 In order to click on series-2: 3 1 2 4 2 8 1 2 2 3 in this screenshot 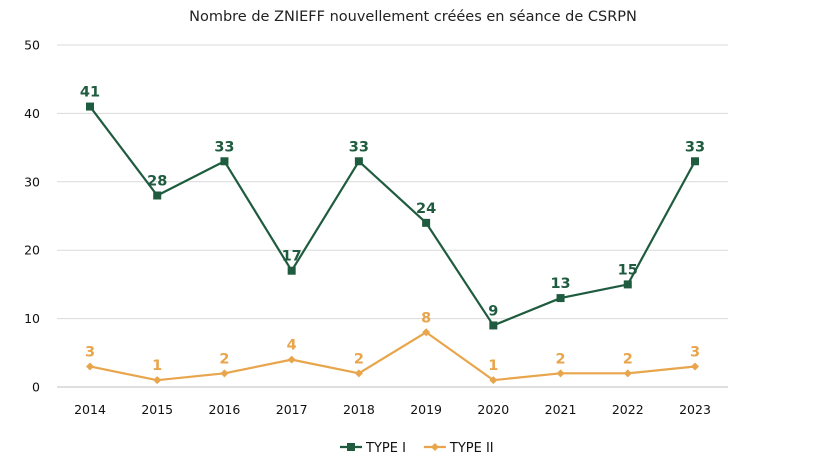, I will do `click(392, 347)`.